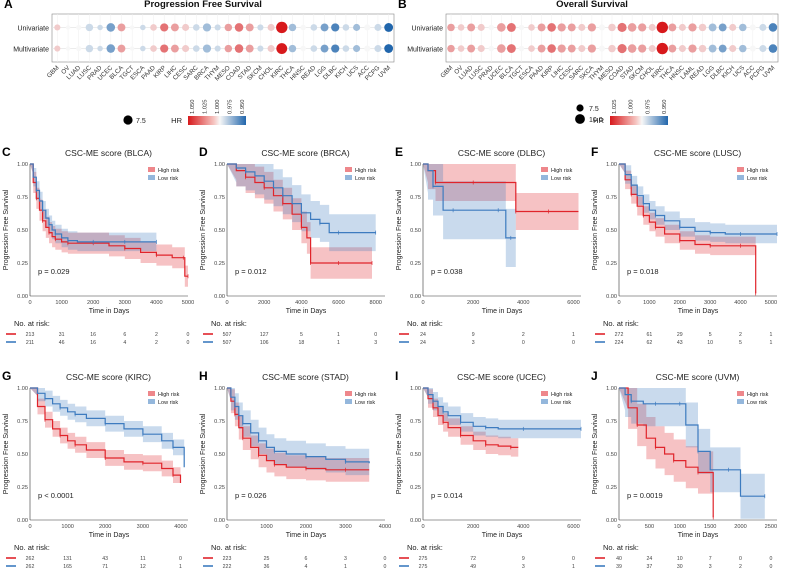  What do you see at coordinates (367, 27) in the screenshot?
I see `panel-A-bubble-ACC-Univariate` at bounding box center [367, 27].